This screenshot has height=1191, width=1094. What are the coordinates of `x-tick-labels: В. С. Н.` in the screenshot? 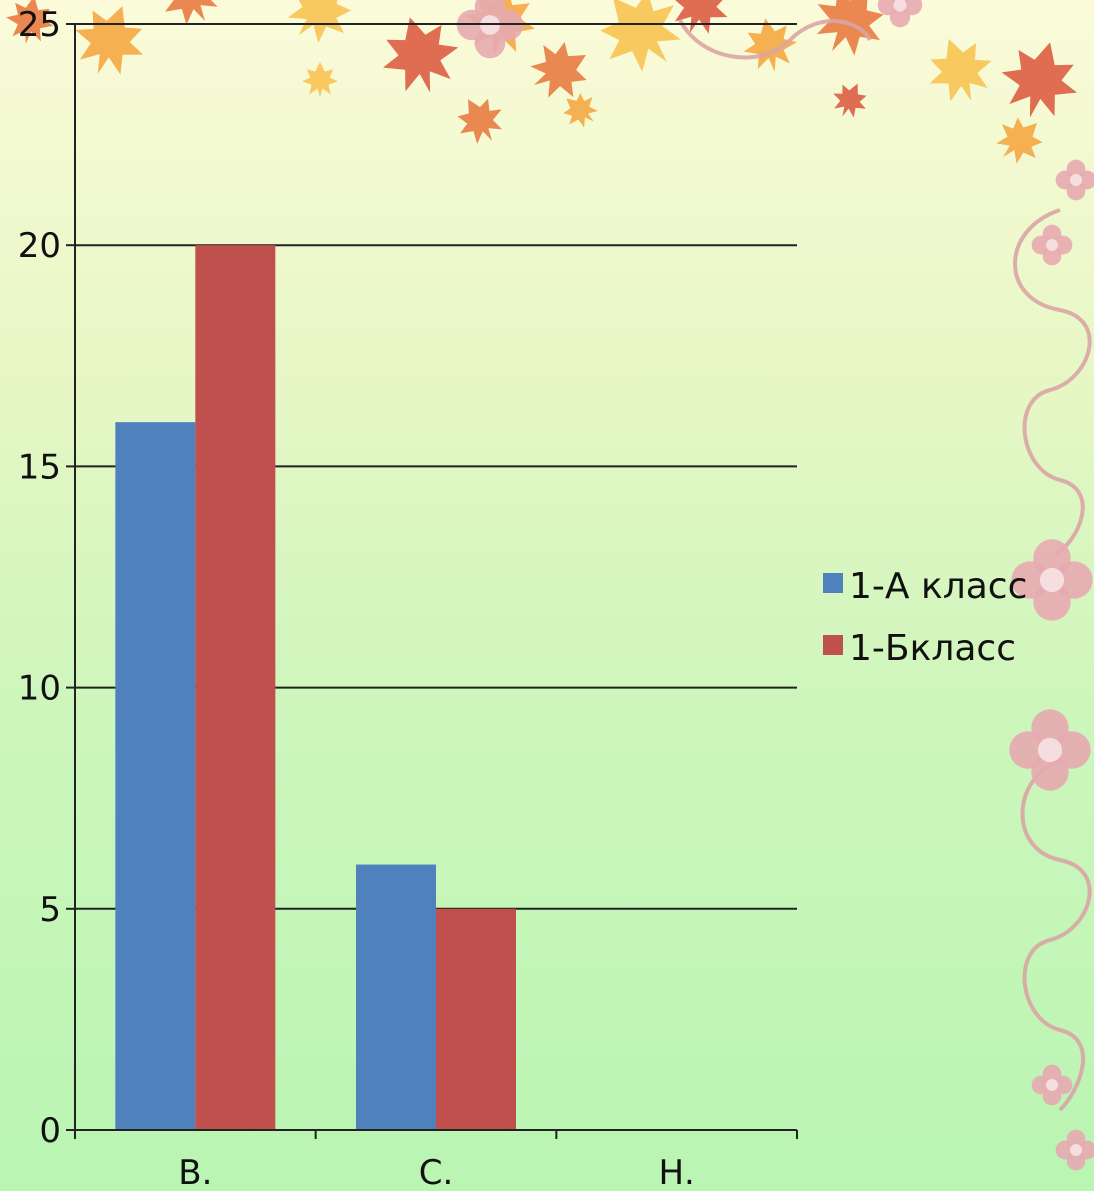 It's located at (436, 1172).